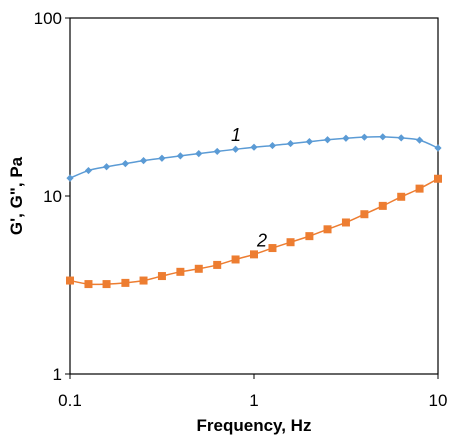 This screenshot has width=453, height=440. I want to click on series-tag-label: 1, so click(236, 135).